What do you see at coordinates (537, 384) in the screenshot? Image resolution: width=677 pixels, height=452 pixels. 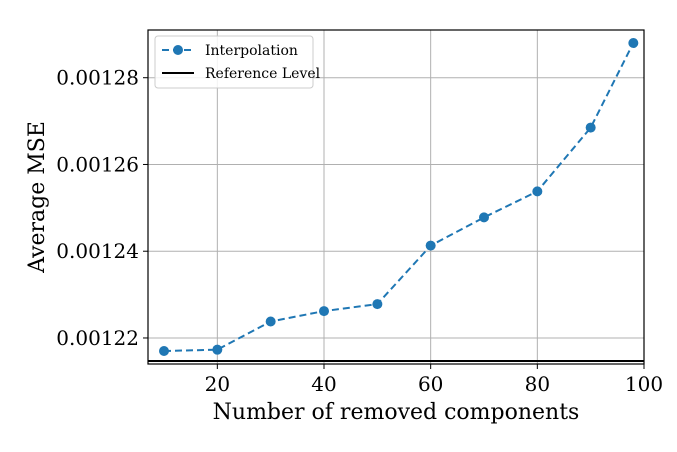 I see `x-tick-label: 80` at bounding box center [537, 384].